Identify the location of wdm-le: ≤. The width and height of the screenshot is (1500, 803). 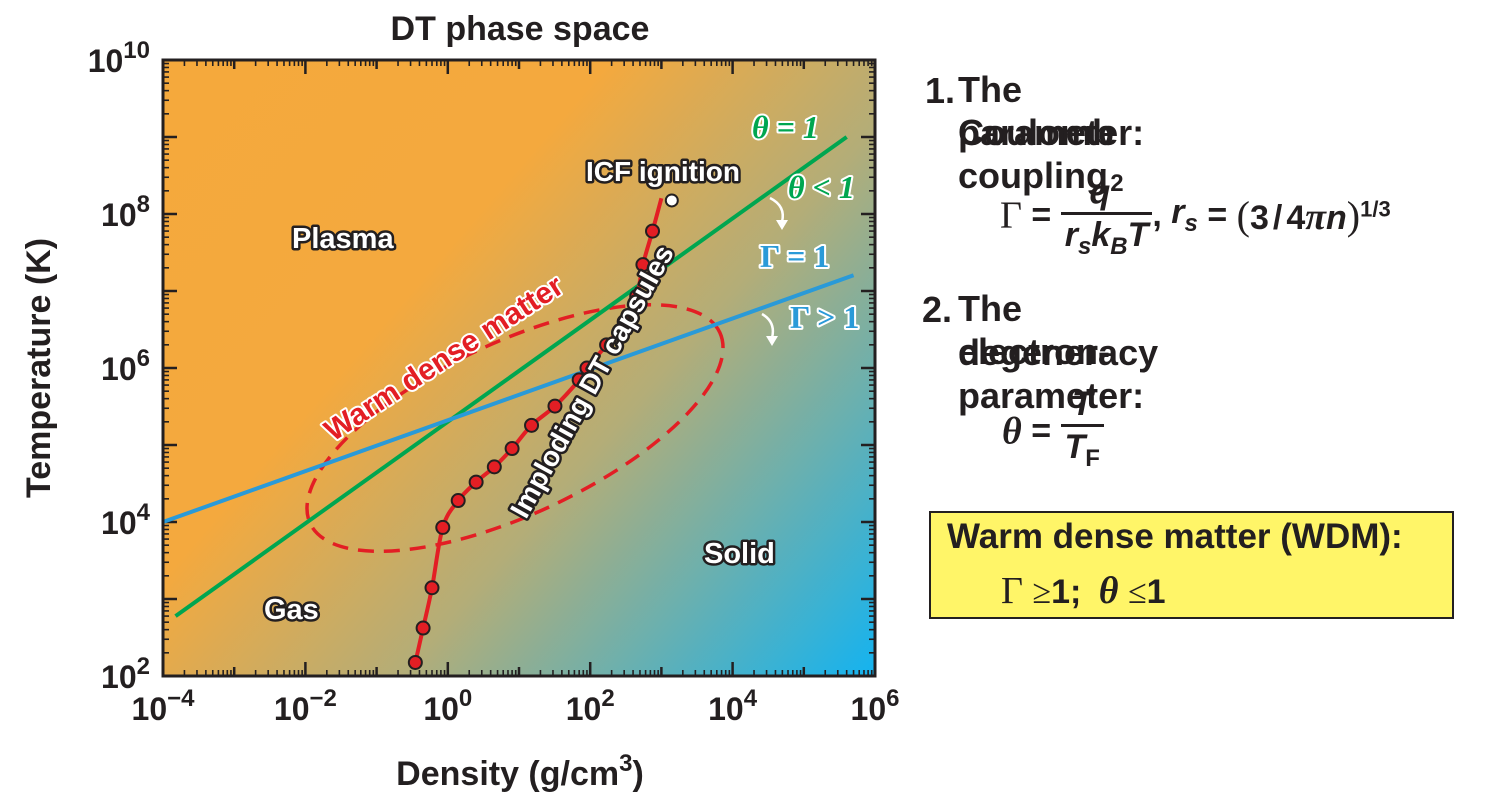
(1137, 592).